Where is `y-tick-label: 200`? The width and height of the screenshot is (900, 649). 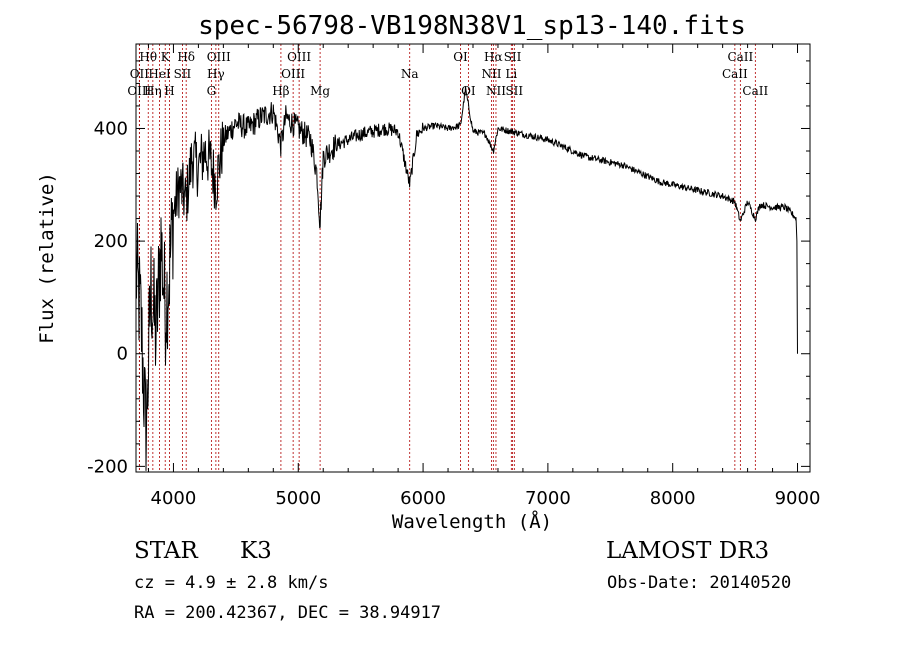 y-tick-label: 200 is located at coordinates (111, 241).